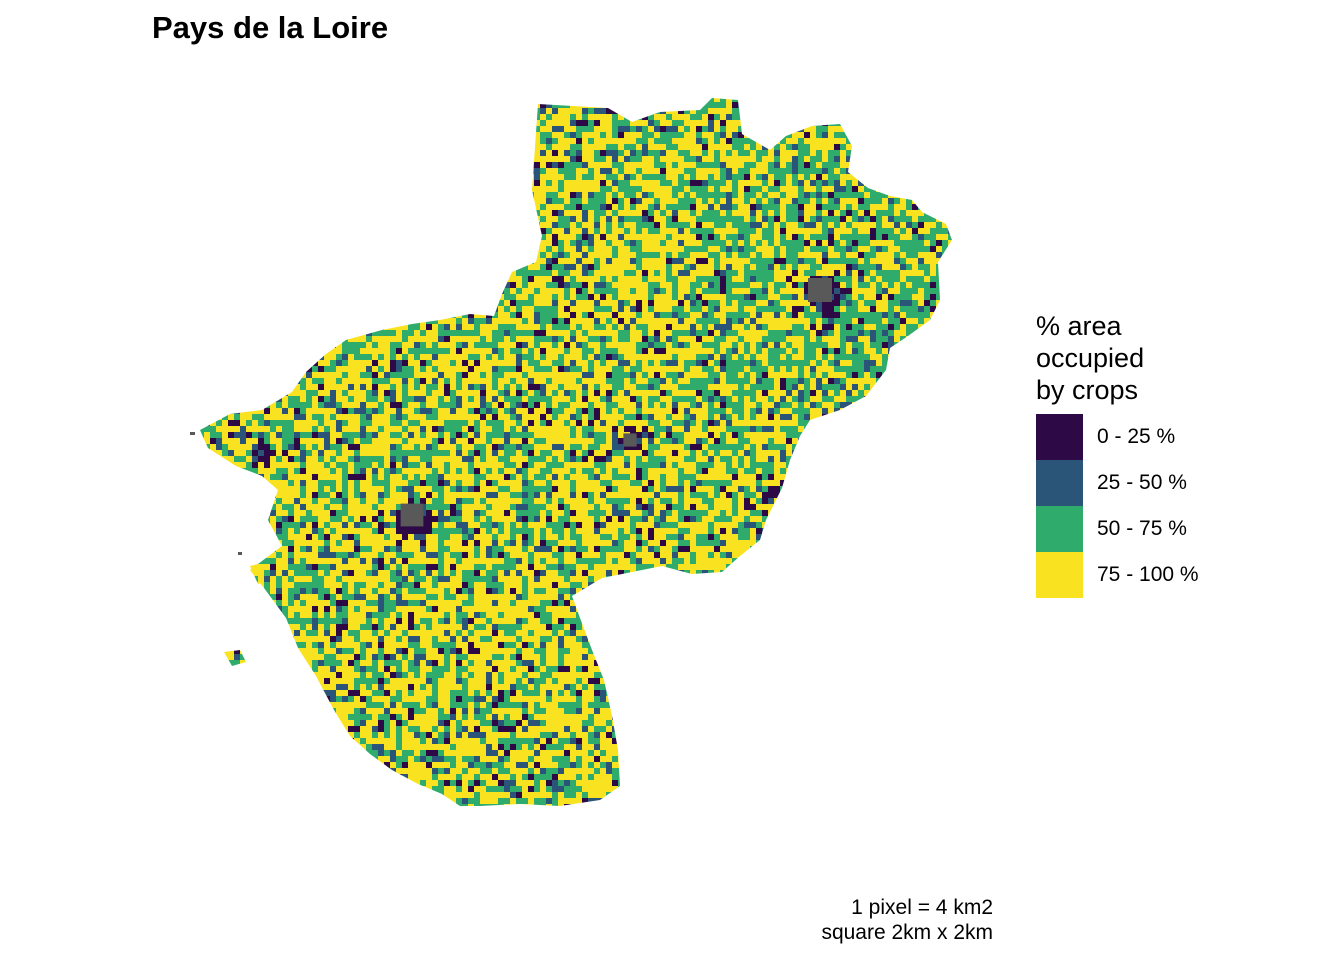 The height and width of the screenshot is (960, 1344). I want to click on legend-title: % area occupied by crops, so click(1117, 358).